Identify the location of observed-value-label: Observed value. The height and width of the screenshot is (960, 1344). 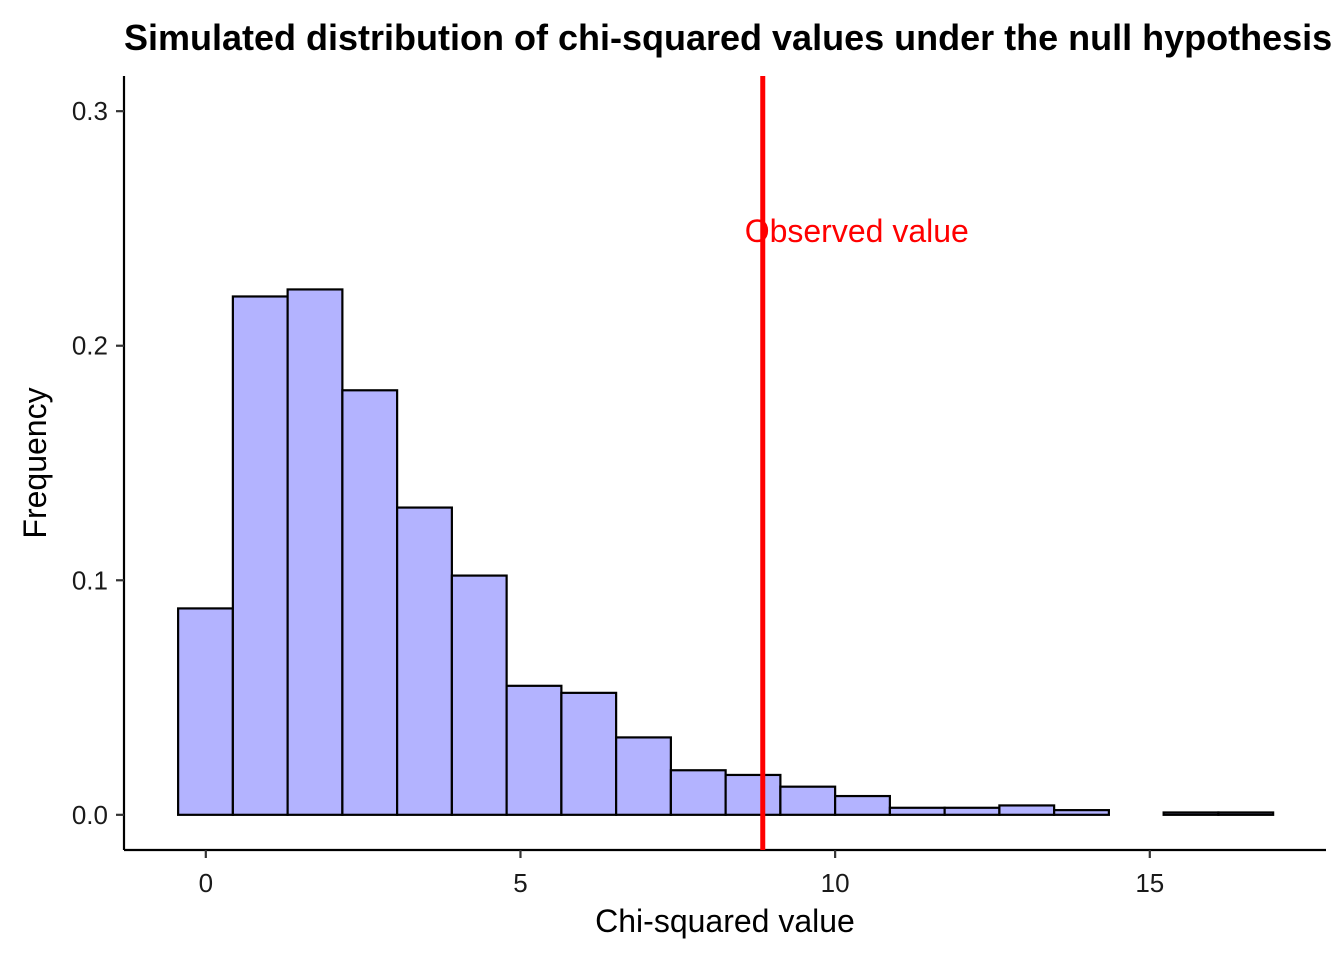
(857, 231).